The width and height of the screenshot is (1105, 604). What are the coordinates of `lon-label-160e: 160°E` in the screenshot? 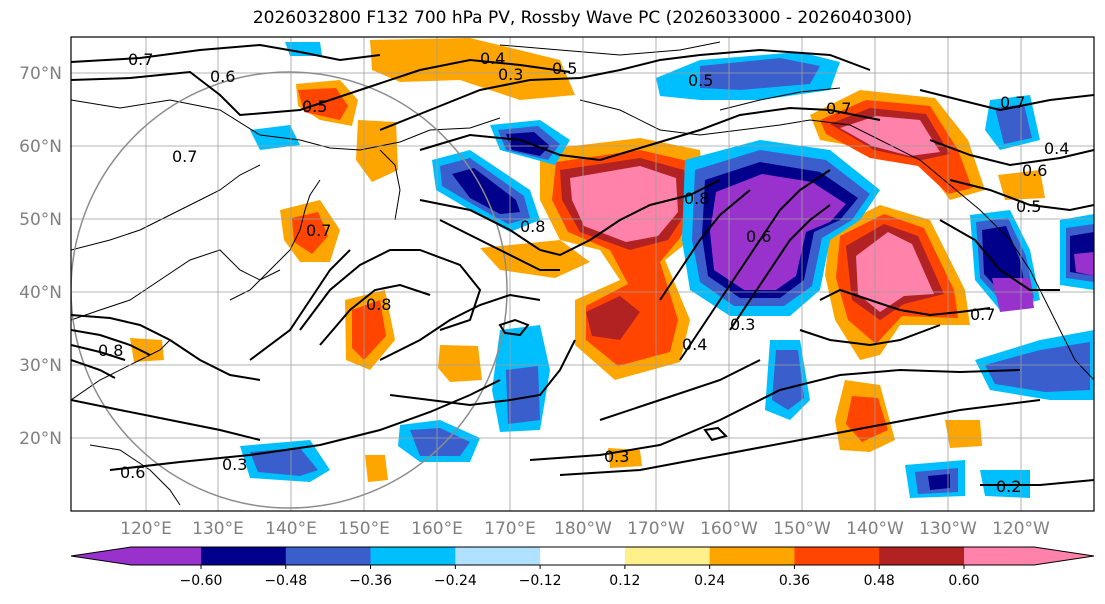 It's located at (437, 529).